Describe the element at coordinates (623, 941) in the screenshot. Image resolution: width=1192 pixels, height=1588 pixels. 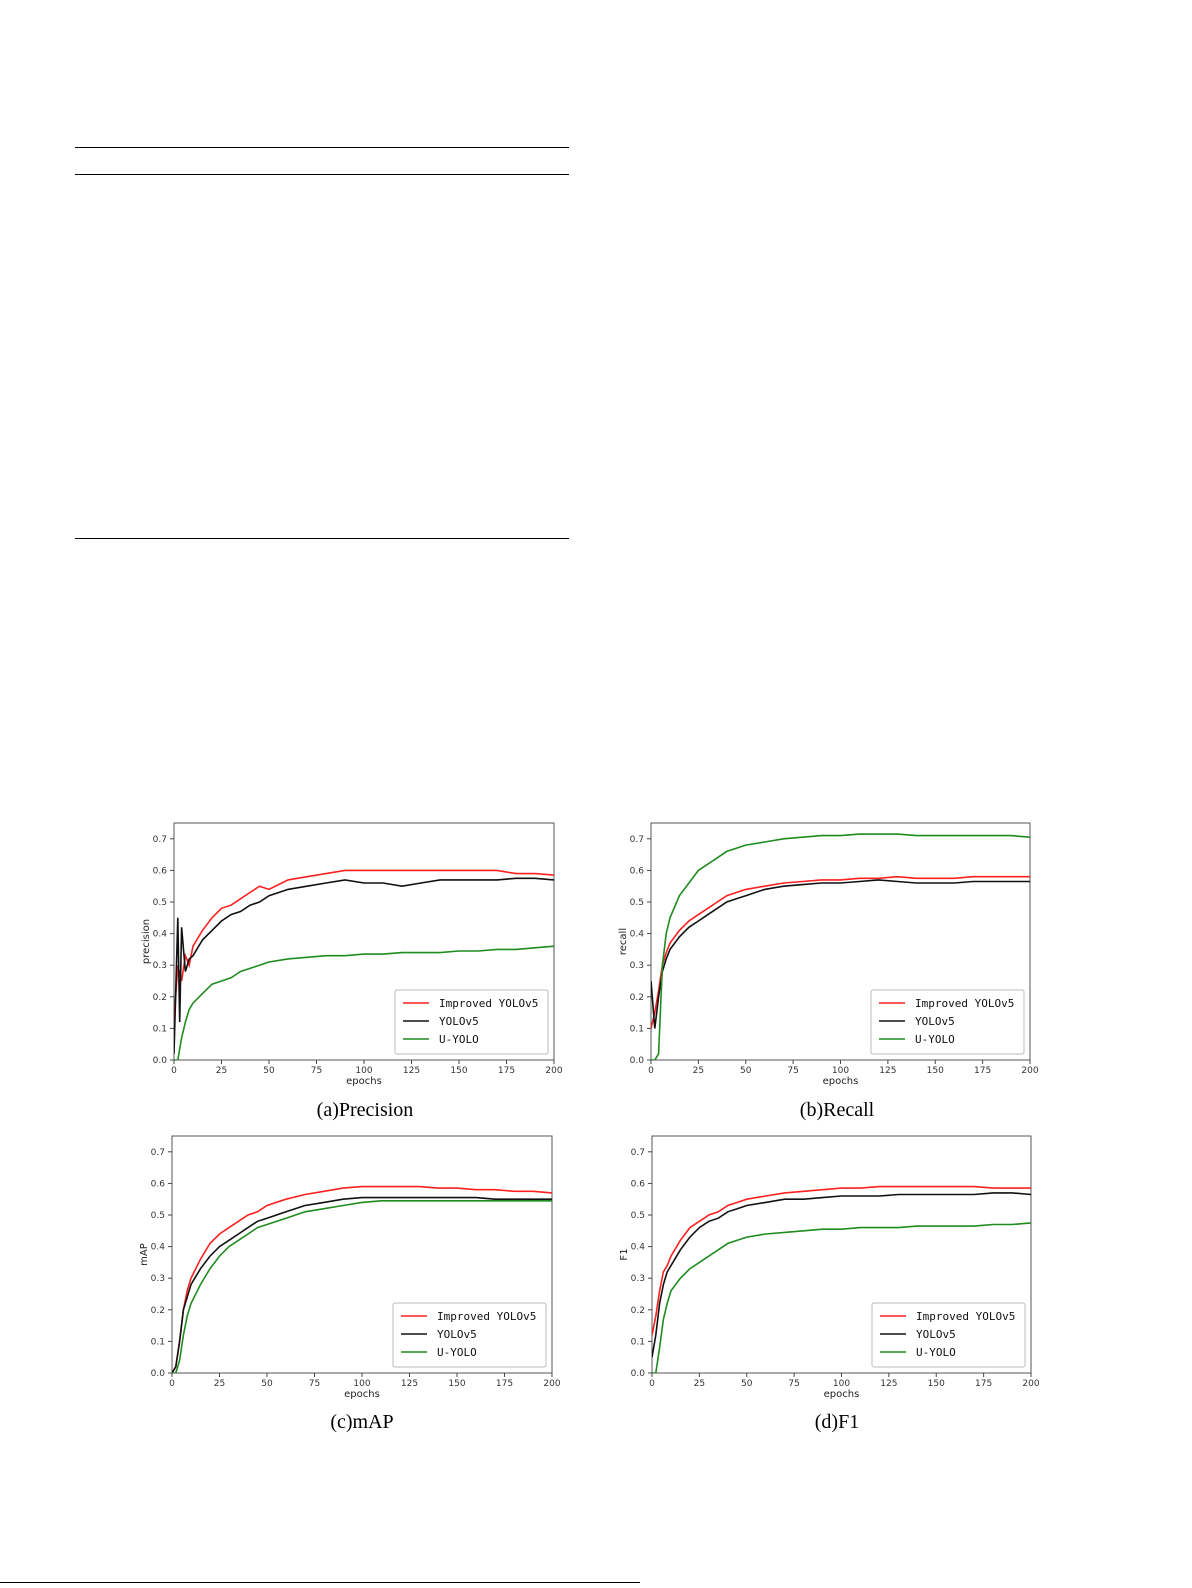
I see `y-axis-label: recall` at that location.